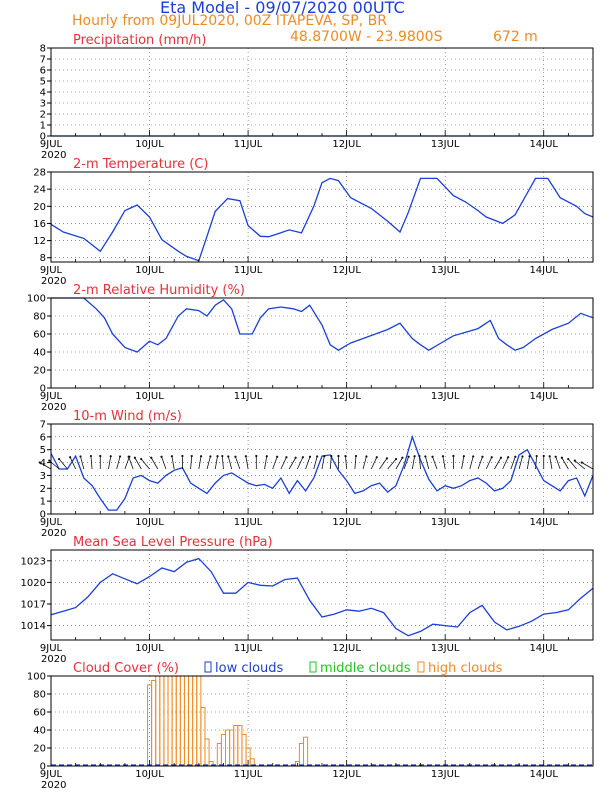 The width and height of the screenshot is (612, 792). What do you see at coordinates (43, 476) in the screenshot?
I see `y-tick-label: 3` at bounding box center [43, 476].